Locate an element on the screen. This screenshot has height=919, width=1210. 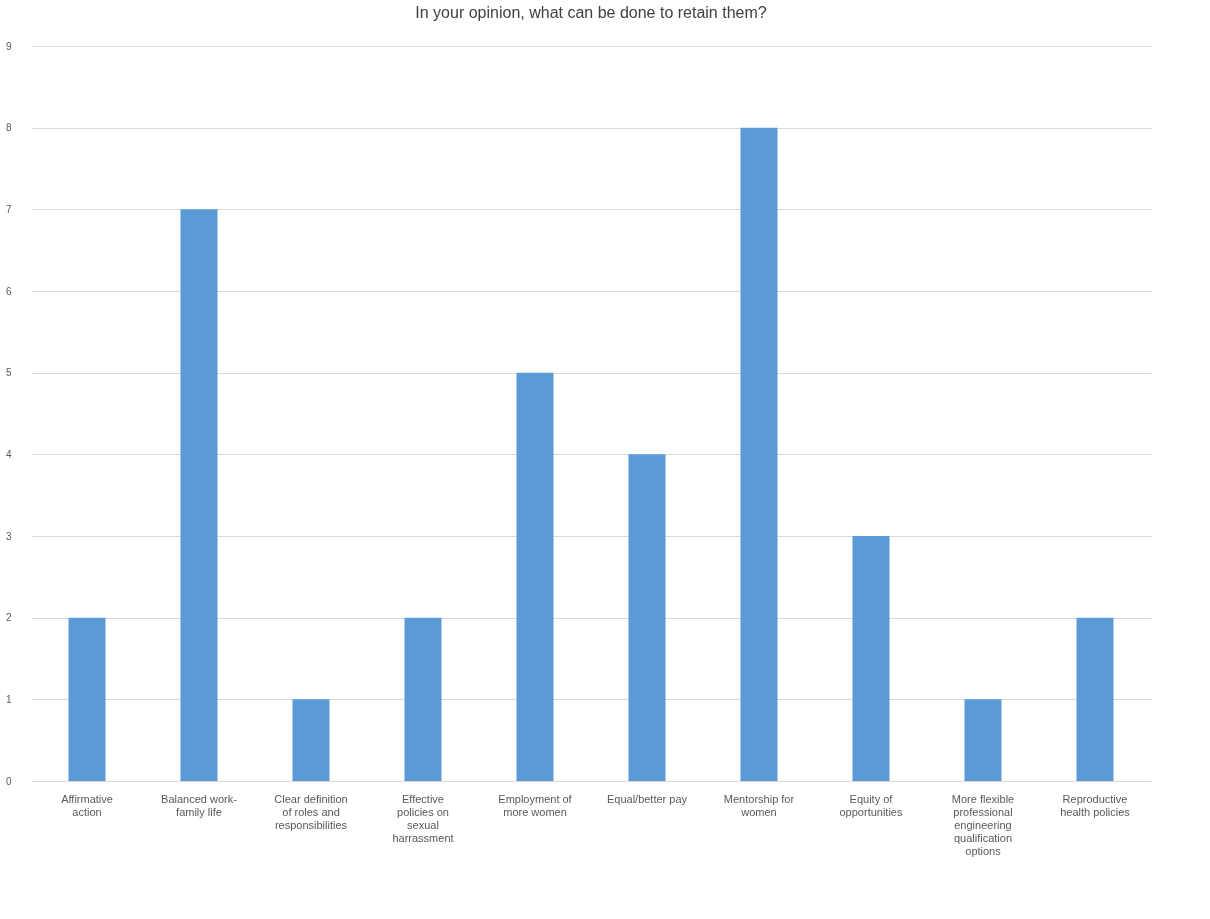
y-tick-label: 0 is located at coordinates (8, 781).